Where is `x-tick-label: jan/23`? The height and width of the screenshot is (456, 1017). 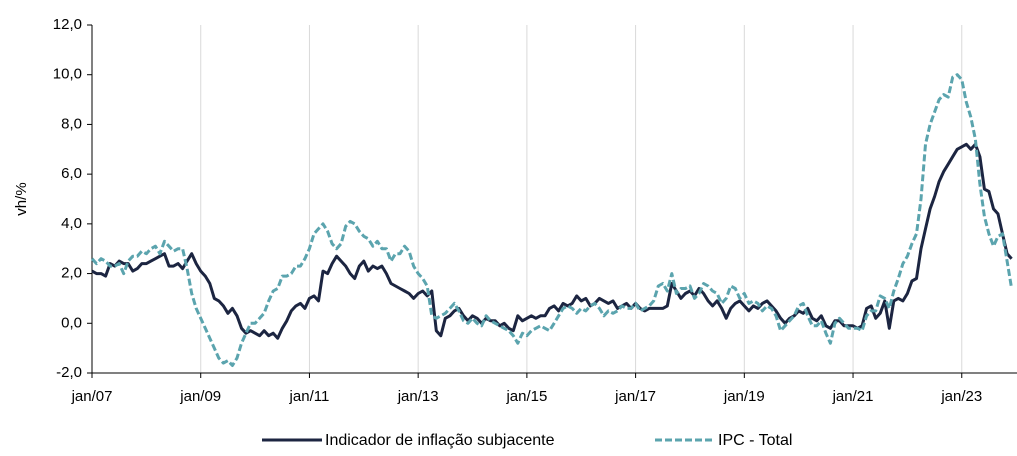 x-tick-label: jan/23 is located at coordinates (961, 396).